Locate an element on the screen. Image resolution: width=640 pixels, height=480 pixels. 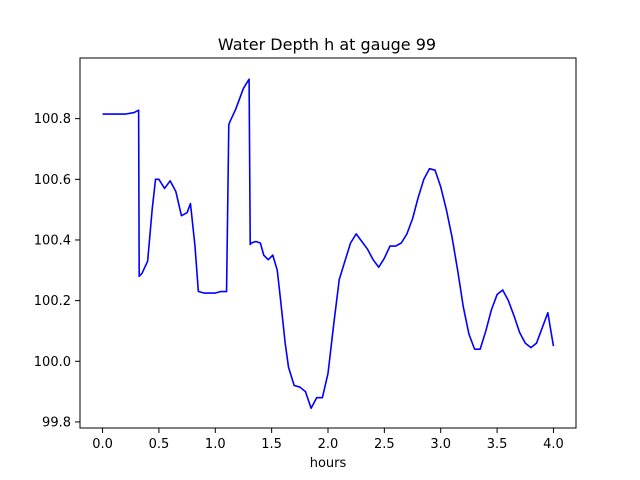
x-tick-label: 1.5 is located at coordinates (271, 444).